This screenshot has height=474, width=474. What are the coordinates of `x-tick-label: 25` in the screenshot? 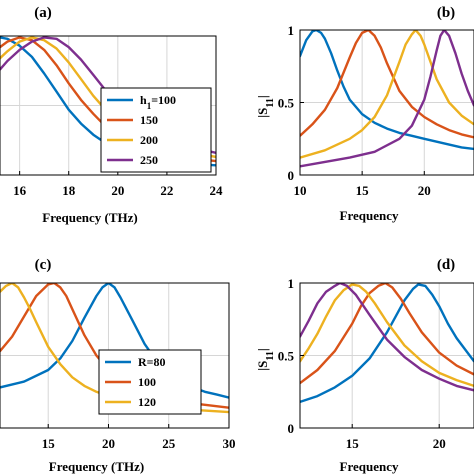 It's located at (169, 443).